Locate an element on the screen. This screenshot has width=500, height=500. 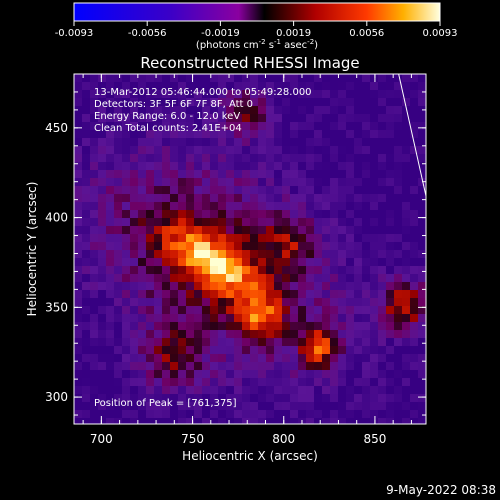
peak-position-label: Position of Peak = [761,375] is located at coordinates (165, 403).